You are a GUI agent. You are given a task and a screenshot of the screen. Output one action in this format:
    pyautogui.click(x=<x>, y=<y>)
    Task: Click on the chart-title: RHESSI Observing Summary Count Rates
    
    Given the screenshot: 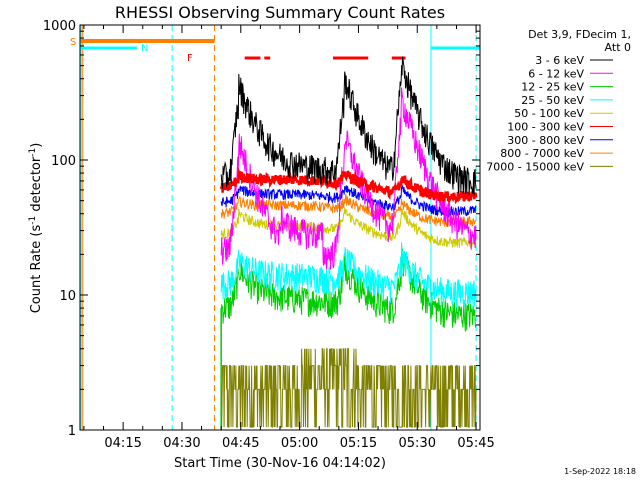 What is the action you would take?
    pyautogui.click(x=280, y=12)
    